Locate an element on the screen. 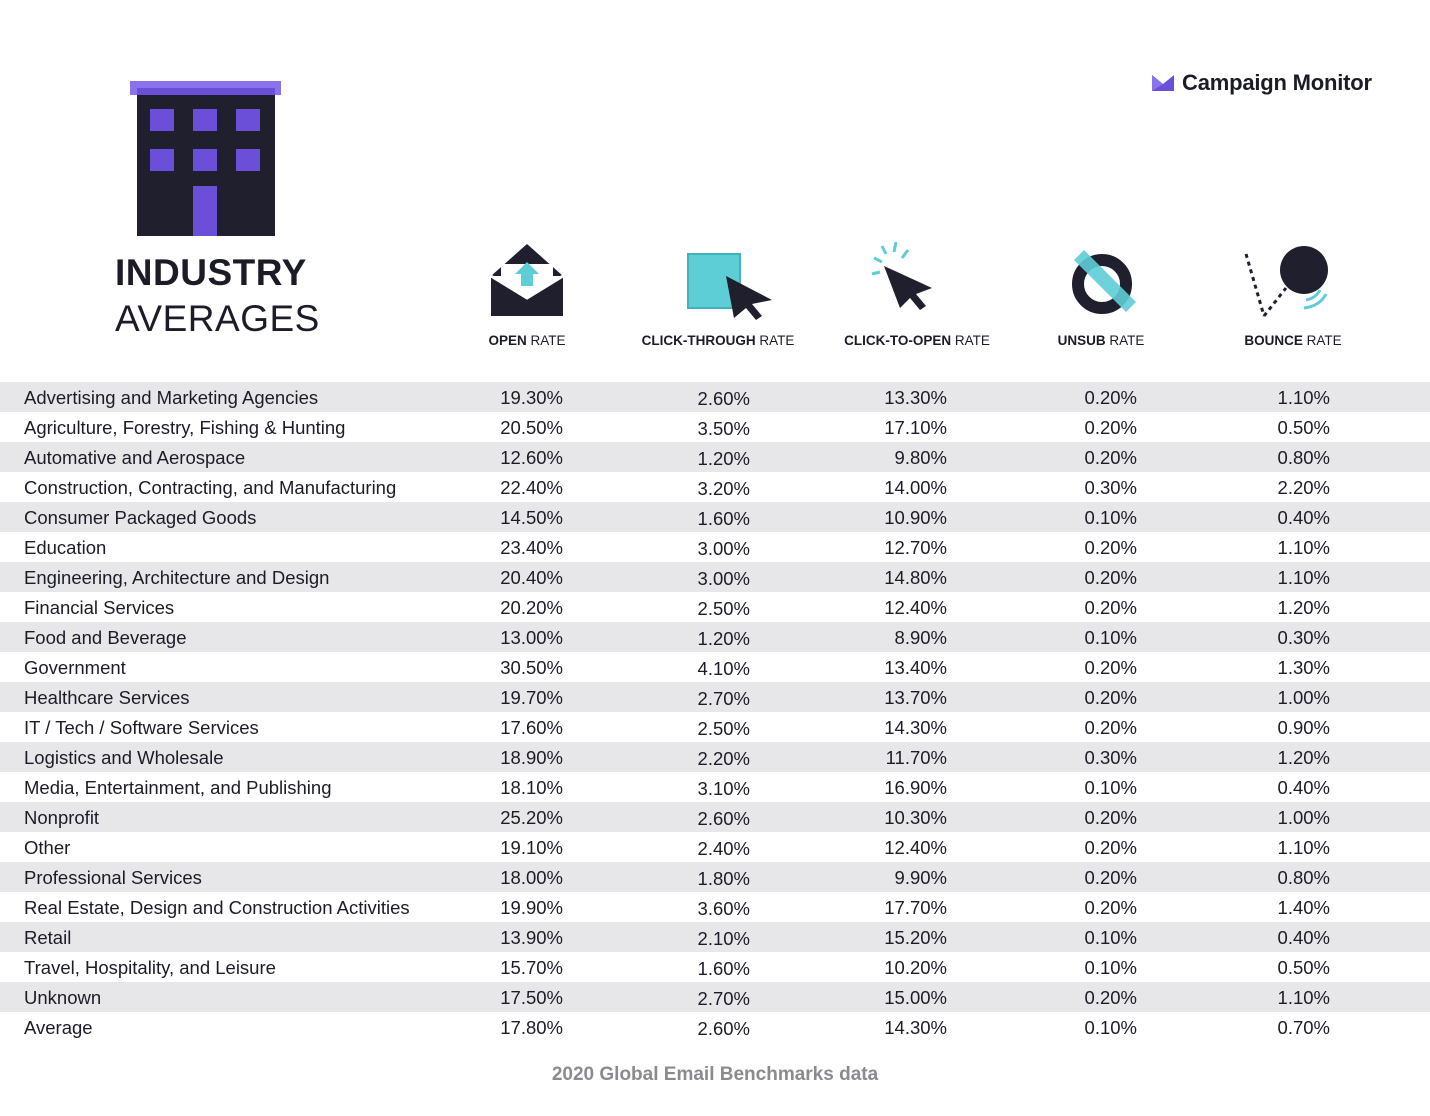 The height and width of the screenshot is (1116, 1430). open-rate-cell: 20.40% is located at coordinates (531, 577).